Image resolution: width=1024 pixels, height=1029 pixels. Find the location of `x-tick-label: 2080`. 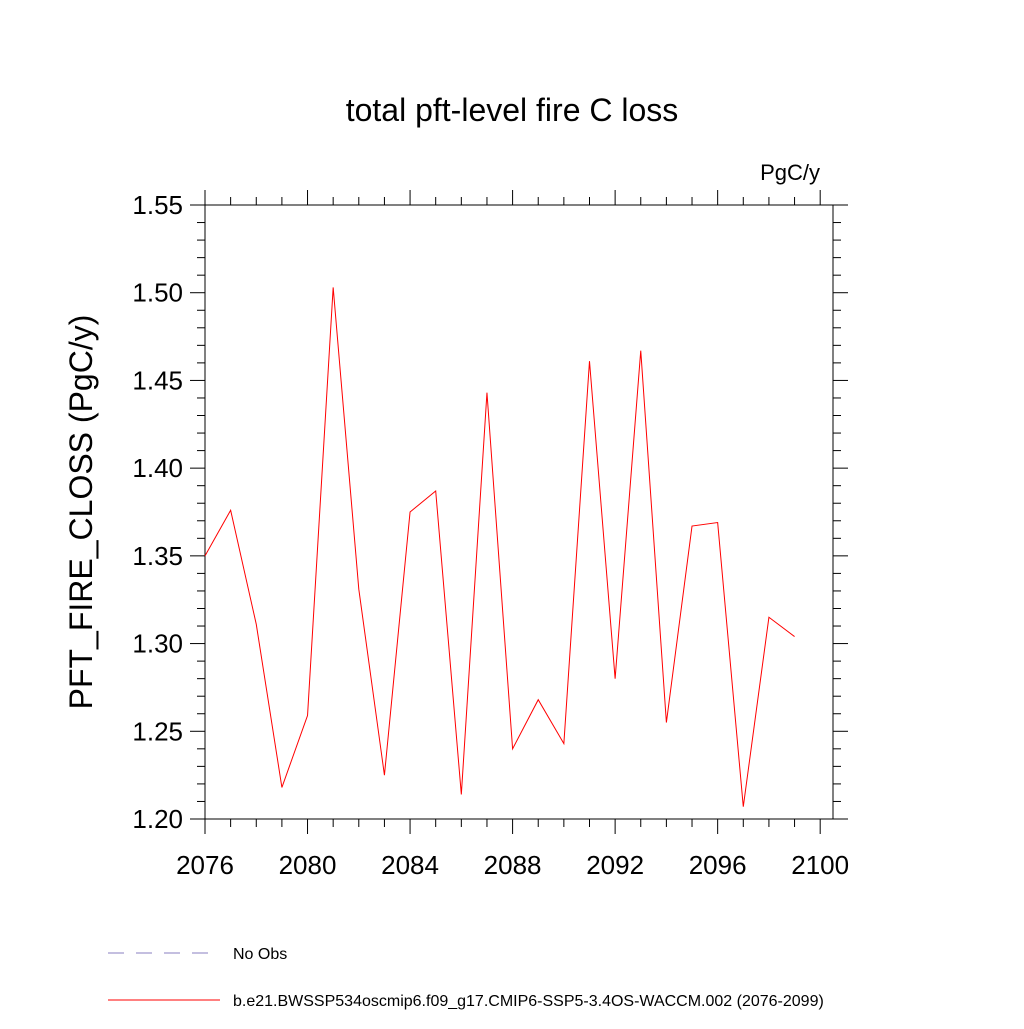

x-tick-label: 2080 is located at coordinates (308, 865).